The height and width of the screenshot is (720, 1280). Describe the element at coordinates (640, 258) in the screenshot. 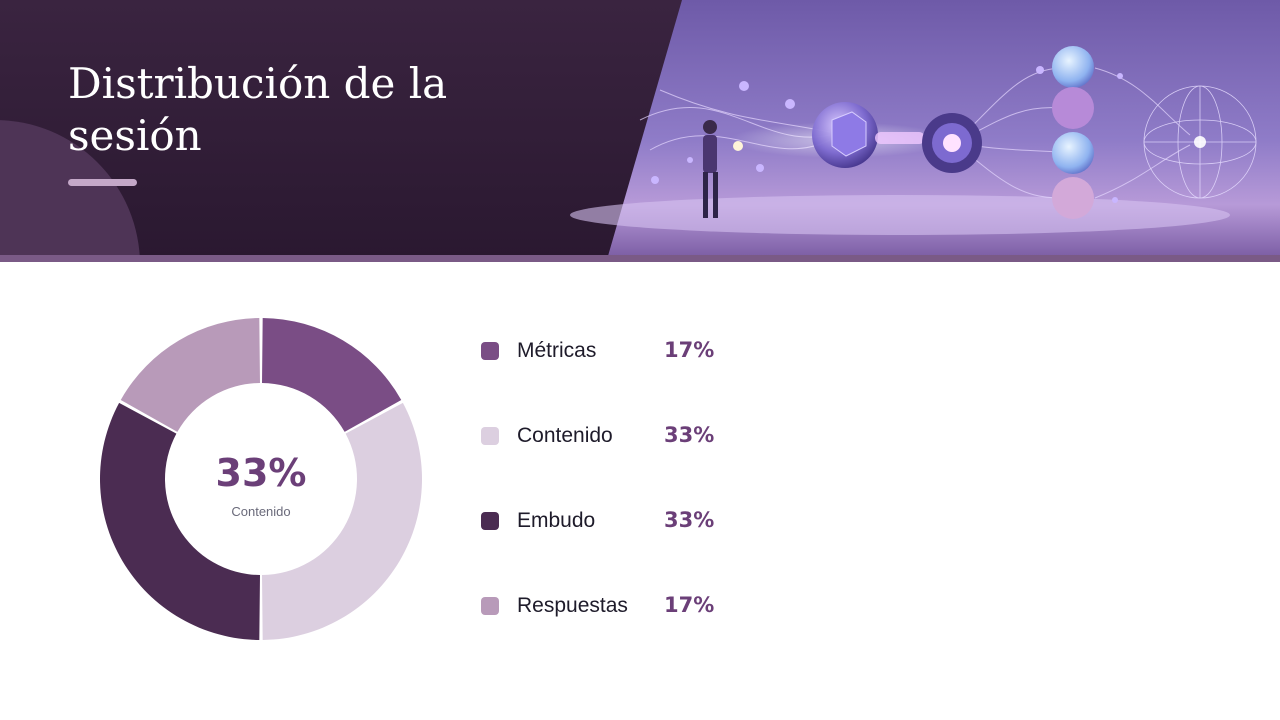

I see `header-divider` at that location.